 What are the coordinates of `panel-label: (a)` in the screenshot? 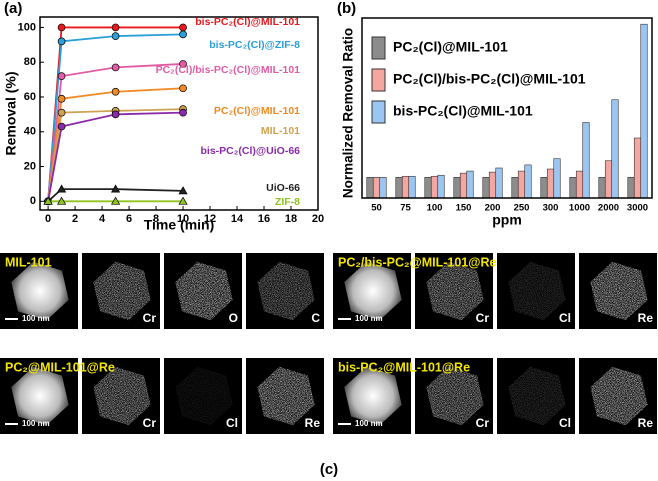 It's located at (13, 8).